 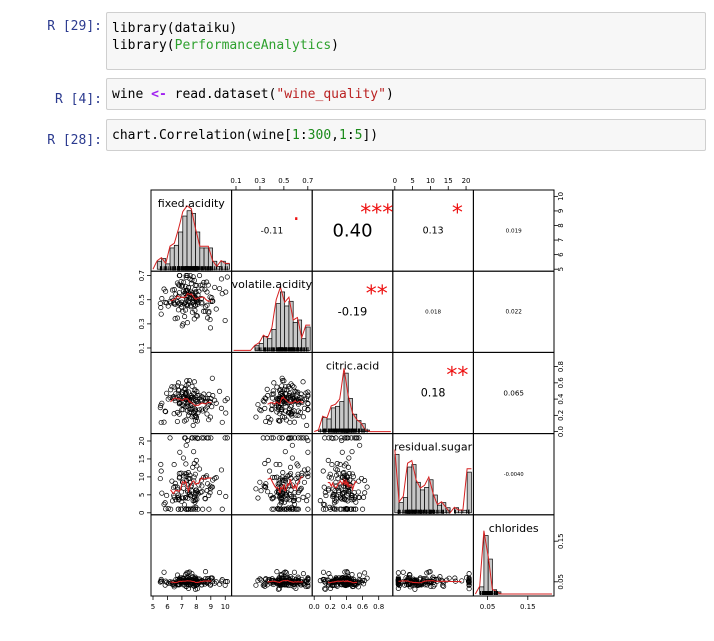 I want to click on axis-tick-label: 0.0, so click(x=561, y=431).